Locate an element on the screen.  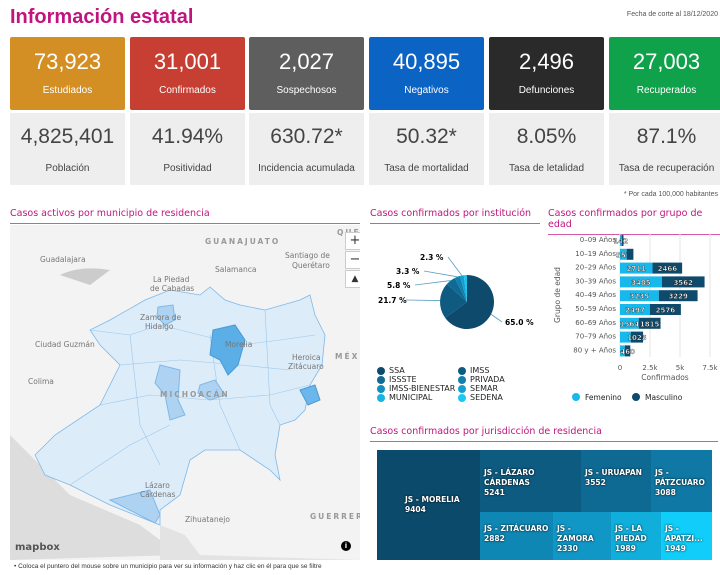
treemap-cell: JS - URUAPAN 3552 is located at coordinates (616, 481).